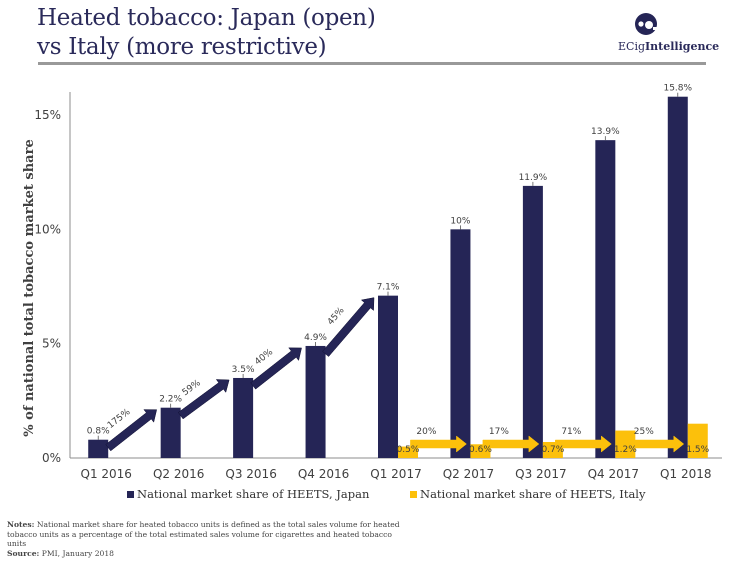  What do you see at coordinates (130, 494) in the screenshot?
I see `legend-swatch-japan` at bounding box center [130, 494].